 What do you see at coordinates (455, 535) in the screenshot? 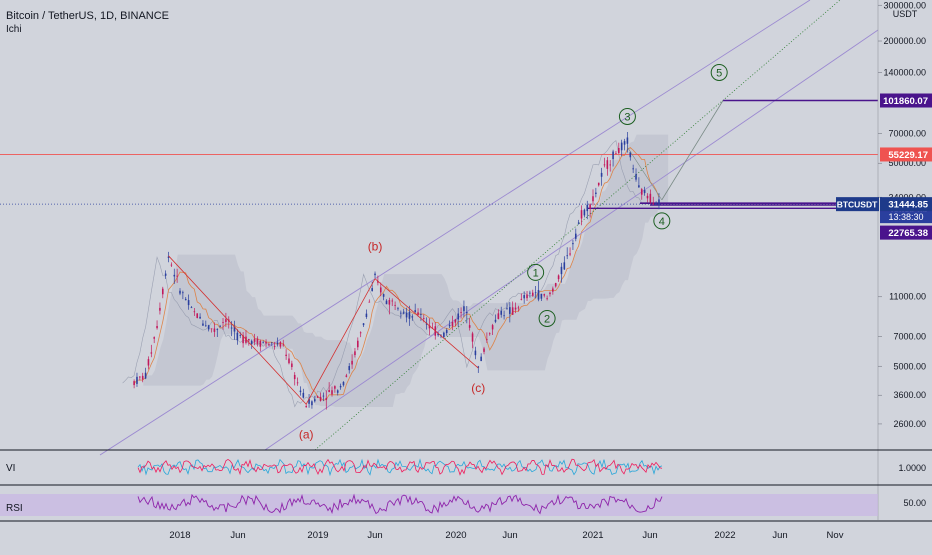
I see `x-tick-label: 2020` at bounding box center [455, 535].